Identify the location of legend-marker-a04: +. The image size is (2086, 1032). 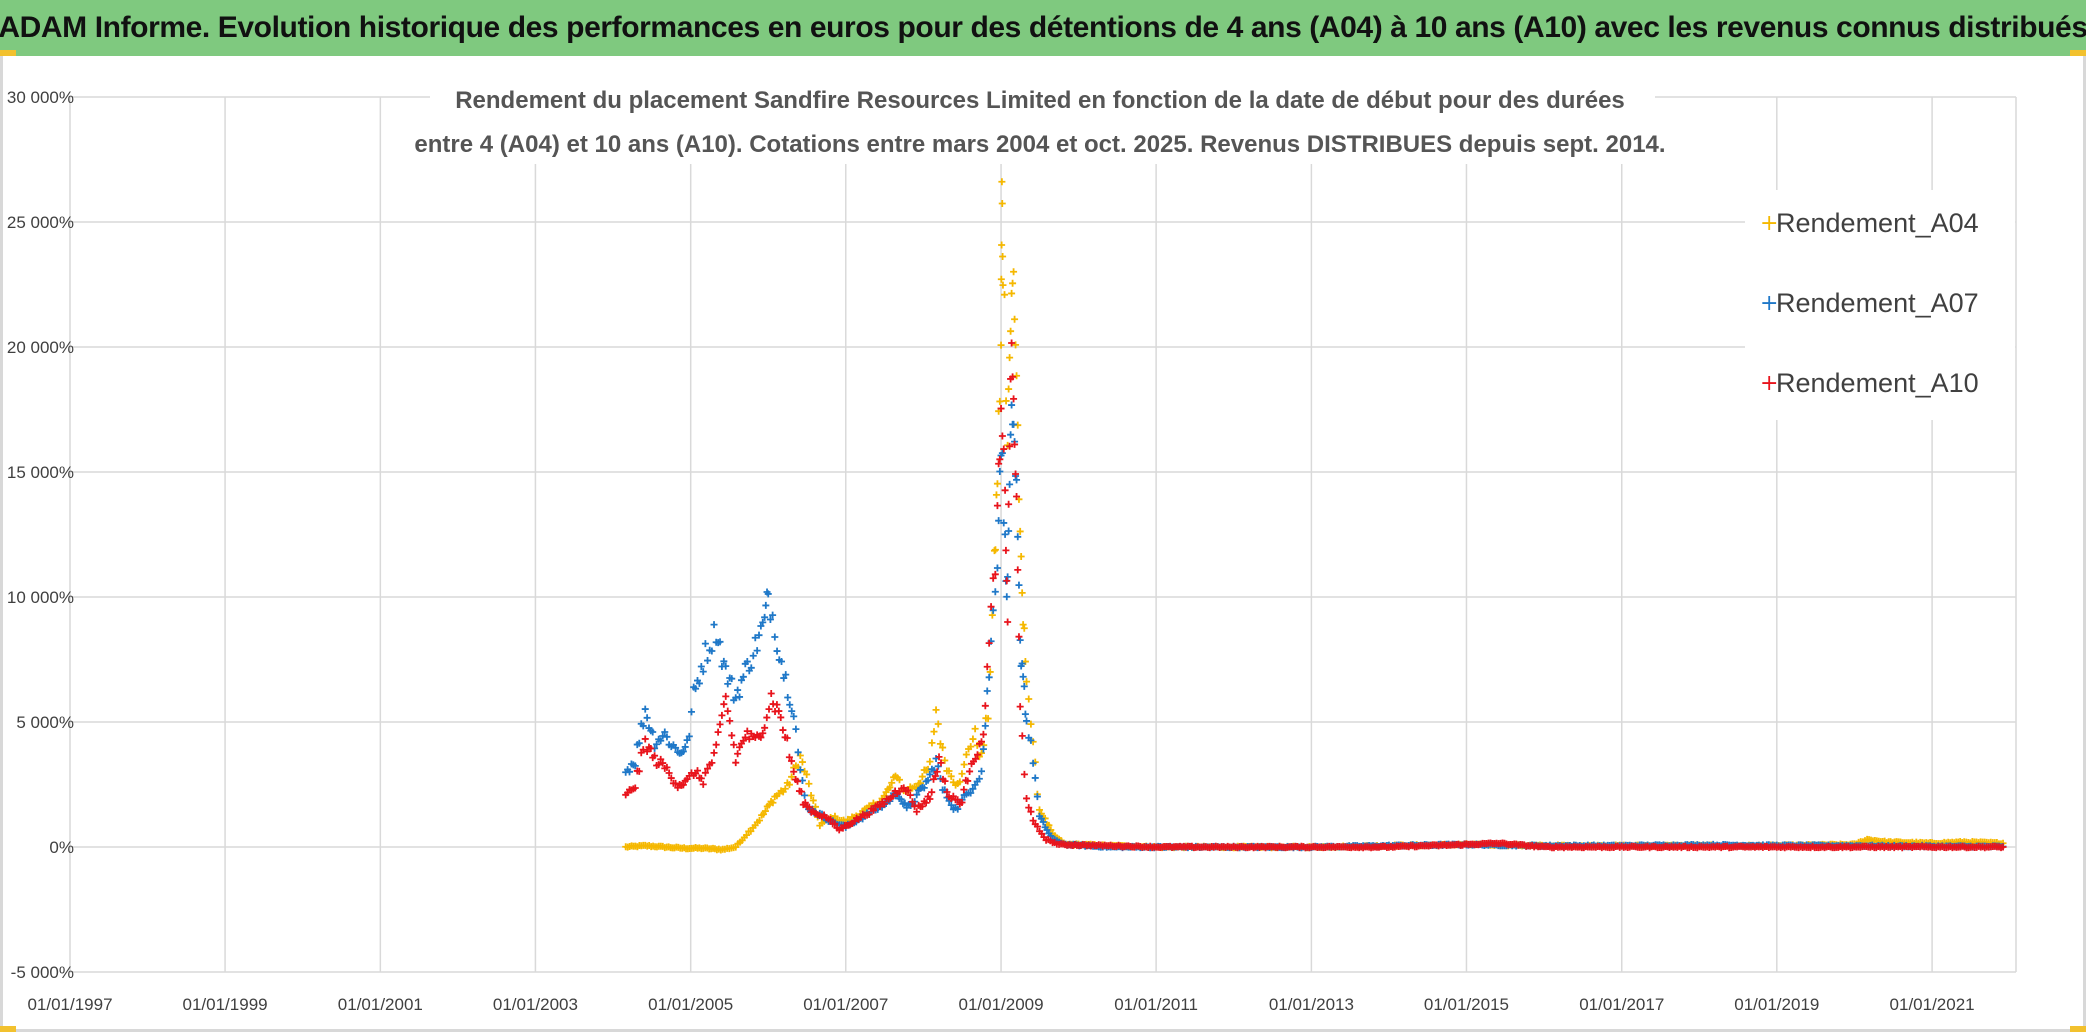
(1769, 223).